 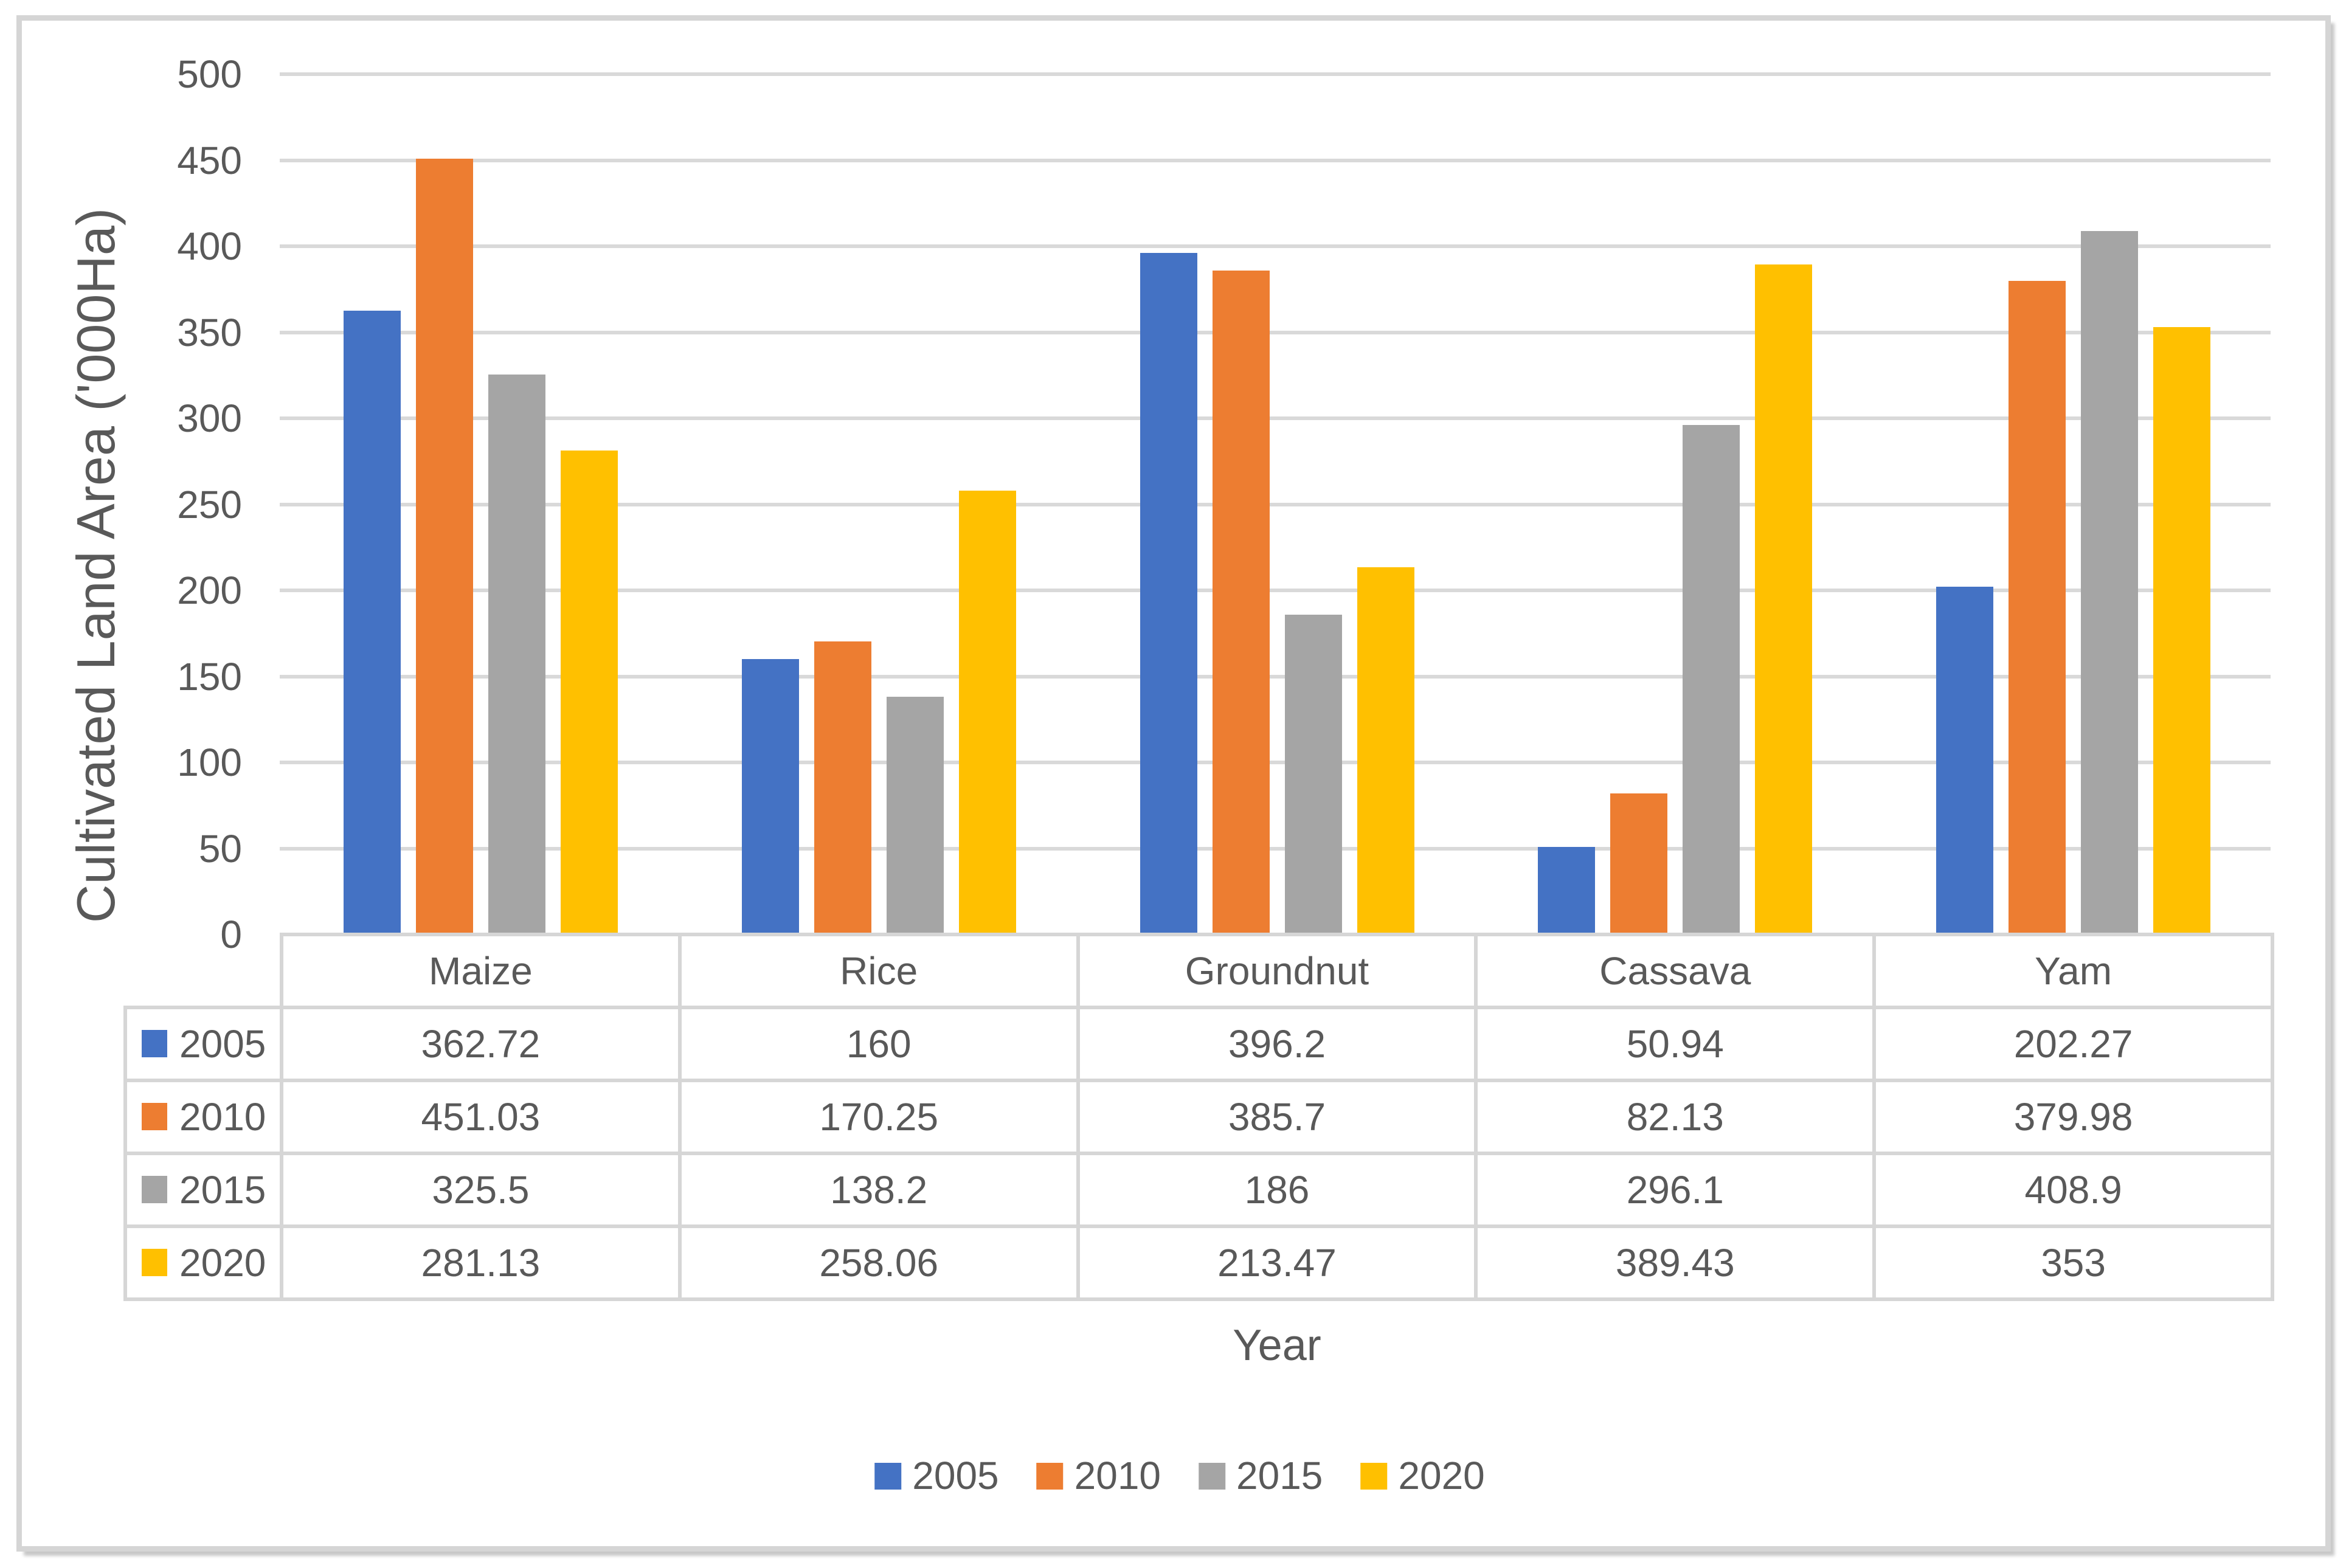 What do you see at coordinates (879, 971) in the screenshot?
I see `table-header-rice: Rice` at bounding box center [879, 971].